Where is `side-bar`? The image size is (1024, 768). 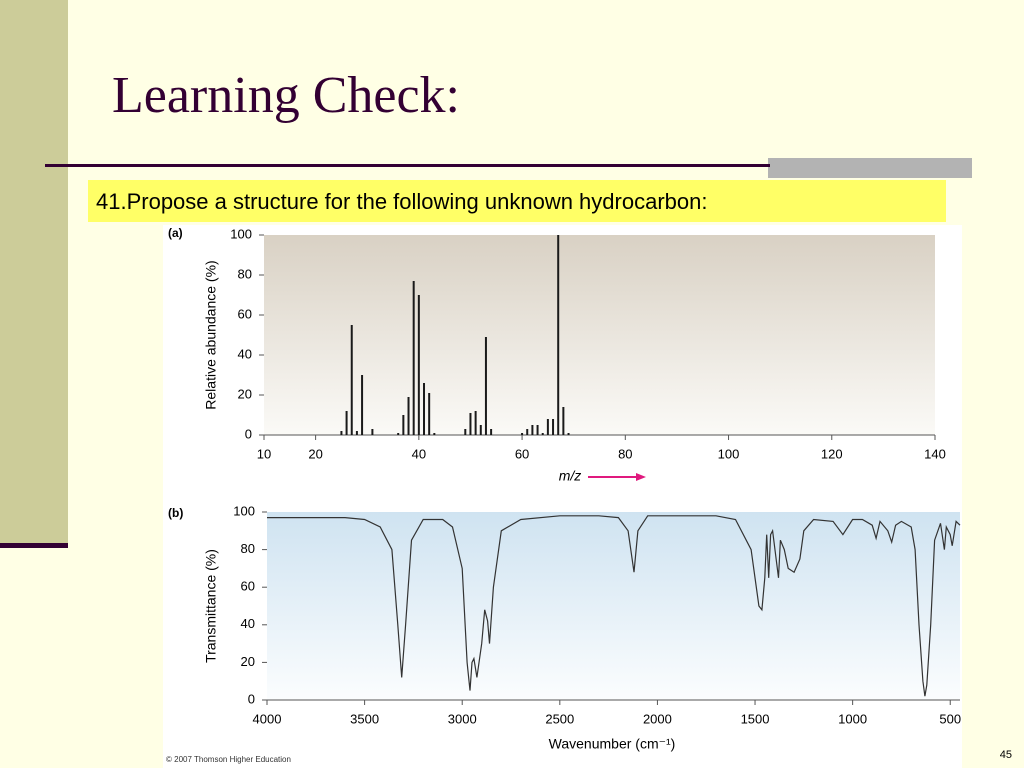
side-bar is located at coordinates (34, 272).